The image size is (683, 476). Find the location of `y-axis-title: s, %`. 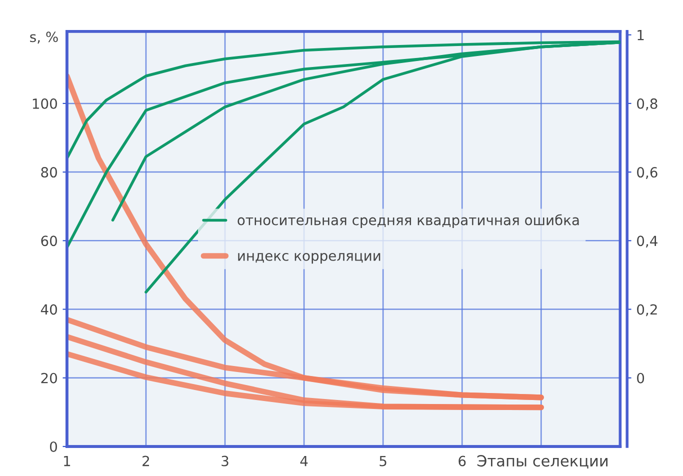

y-axis-title: s, % is located at coordinates (44, 38).